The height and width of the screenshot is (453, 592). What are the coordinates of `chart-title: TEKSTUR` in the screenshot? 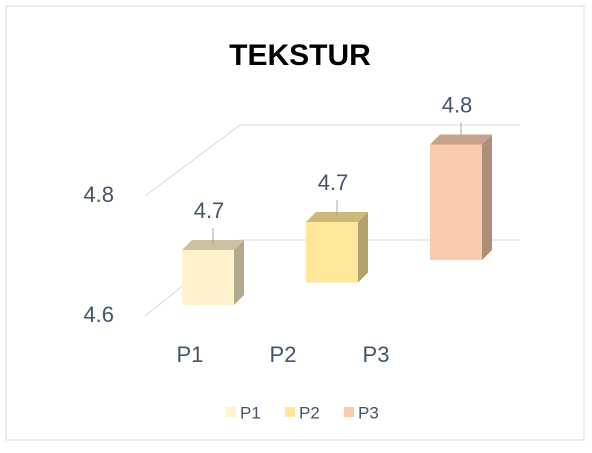 It's located at (300, 55).